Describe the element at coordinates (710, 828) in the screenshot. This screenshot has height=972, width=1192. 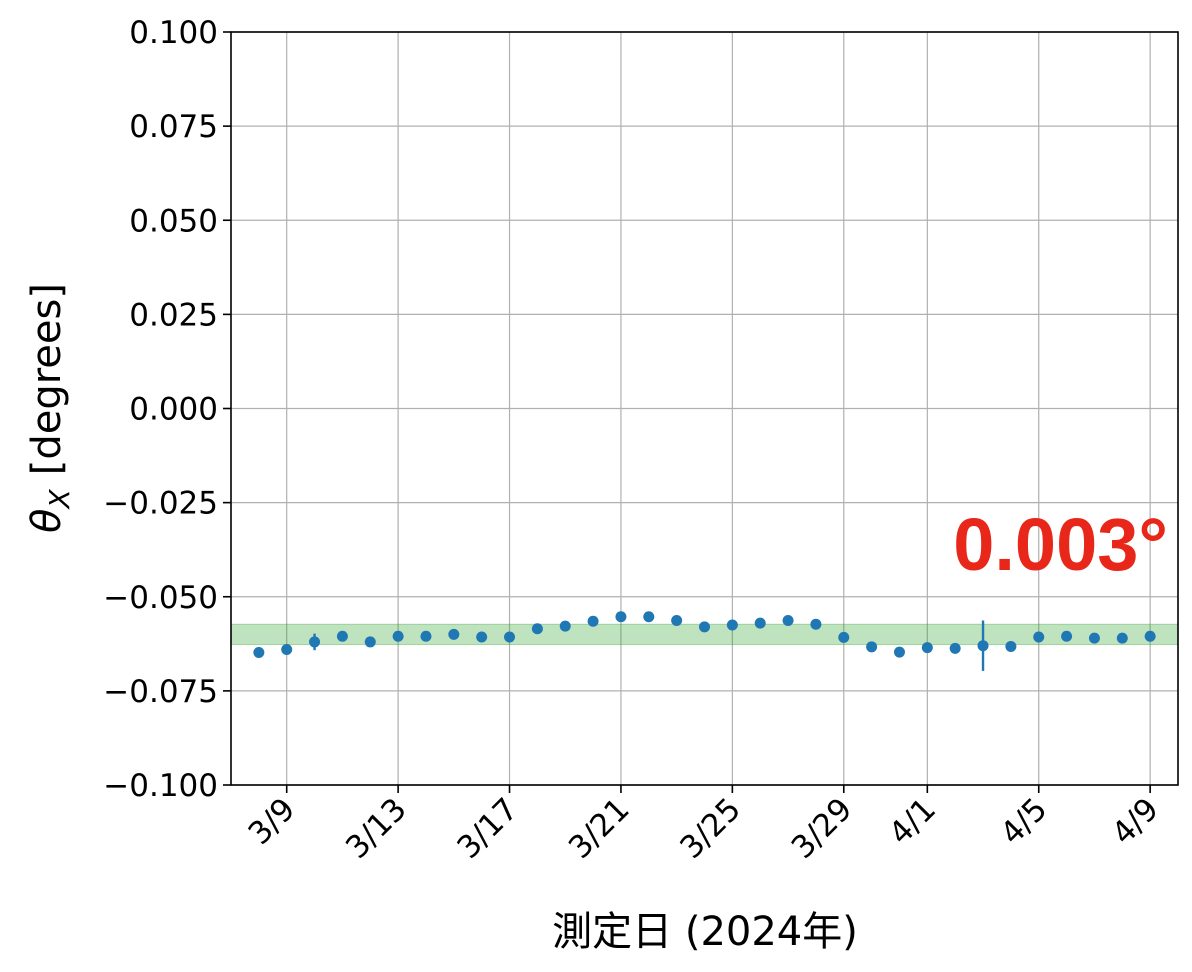
I see `x-tick-label: 3/25` at that location.